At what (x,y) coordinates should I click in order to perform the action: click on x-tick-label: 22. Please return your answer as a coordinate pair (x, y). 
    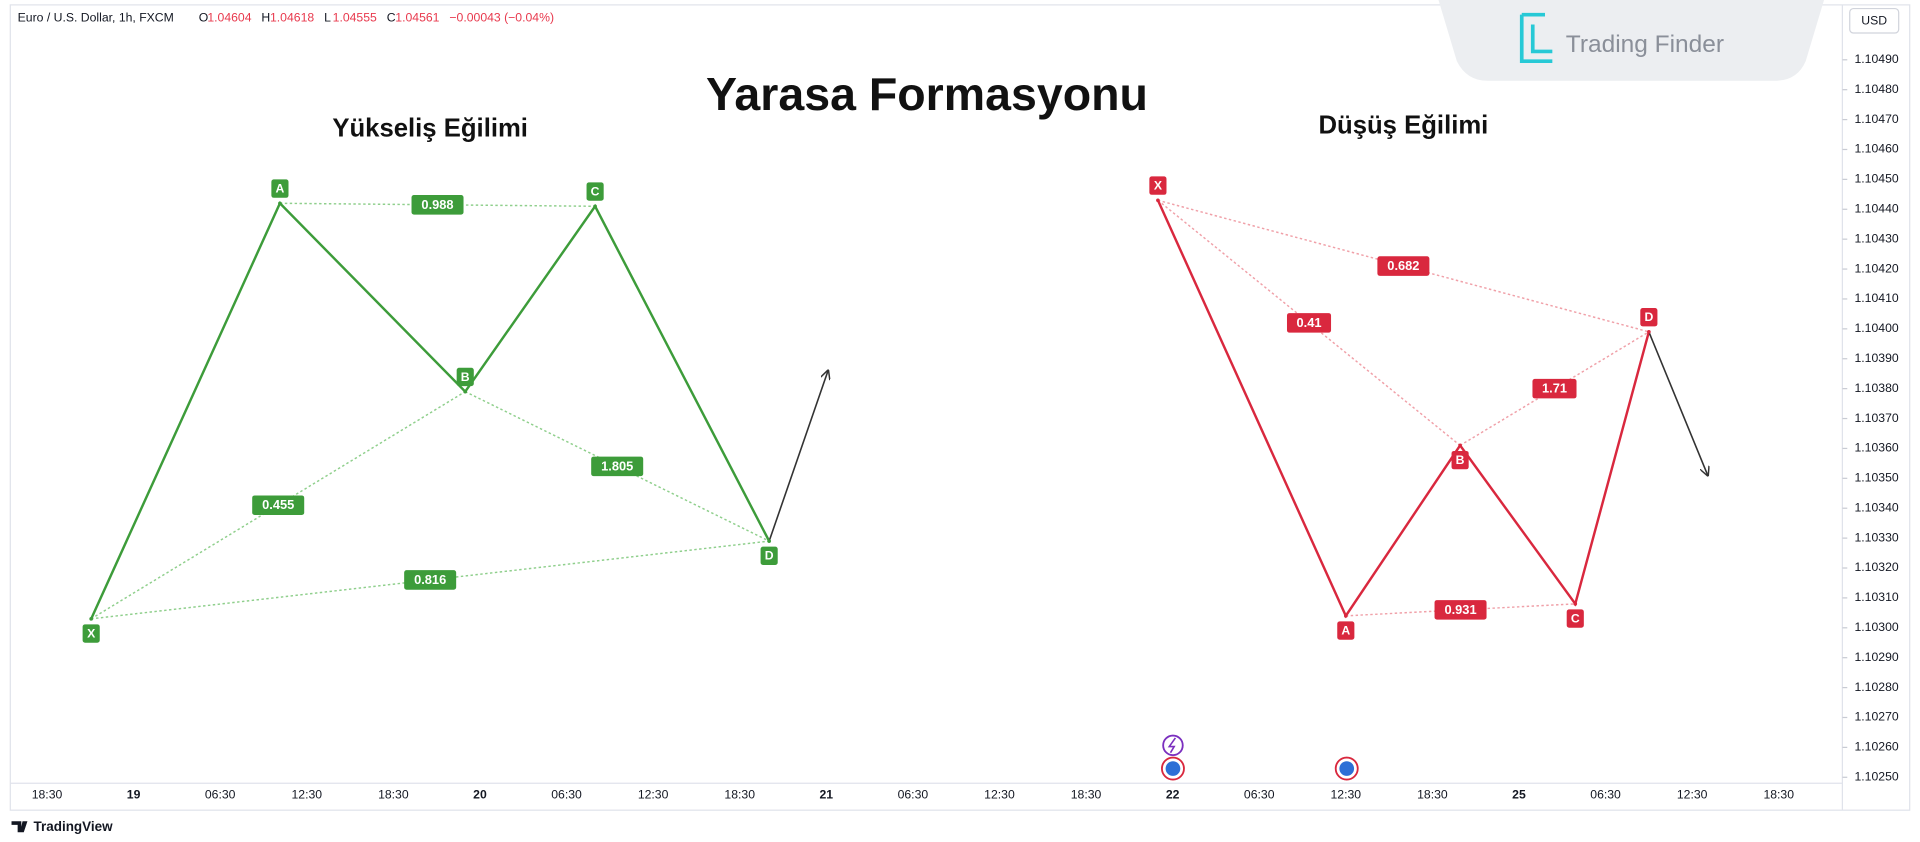
    Looking at the image, I should click on (1173, 795).